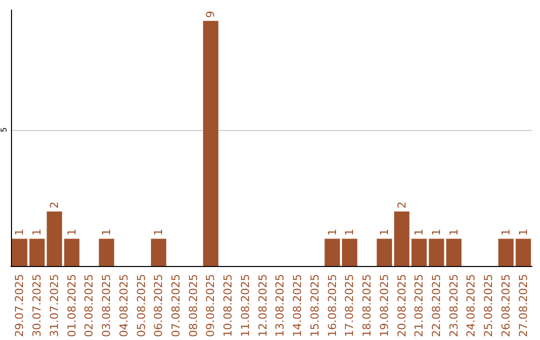 Image resolution: width=540 pixels, height=340 pixels. What do you see at coordinates (71, 306) in the screenshot?
I see `x-tick-label: 01.08.2025` at bounding box center [71, 306].